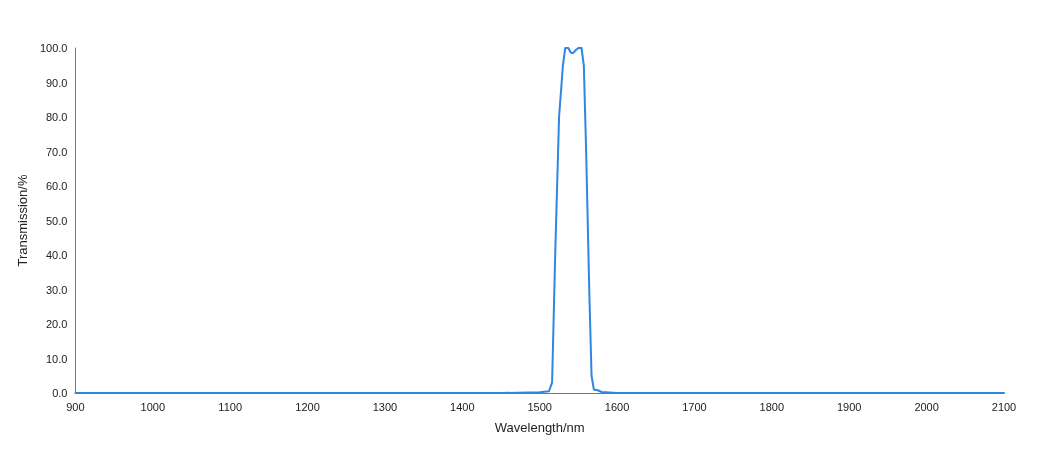 Image resolution: width=1038 pixels, height=457 pixels. I want to click on y-tick-label: 20.0, so click(57, 324).